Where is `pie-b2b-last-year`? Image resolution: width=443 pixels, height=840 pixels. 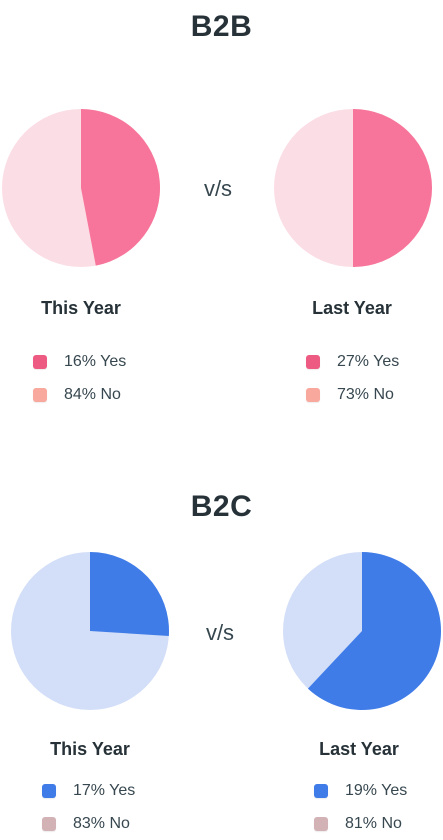
pie-b2b-last-year is located at coordinates (353, 188).